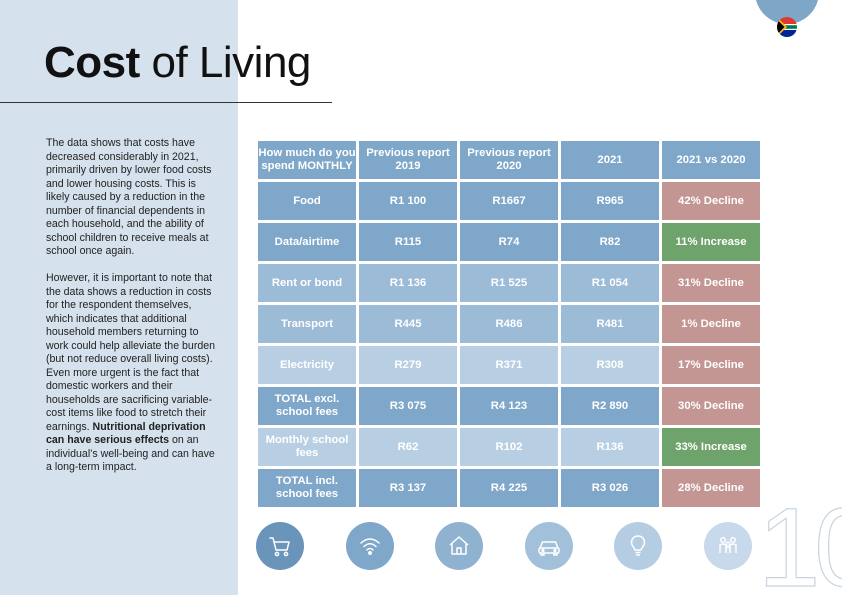 This screenshot has width=842, height=610. I want to click on value-2020: R102, so click(509, 447).